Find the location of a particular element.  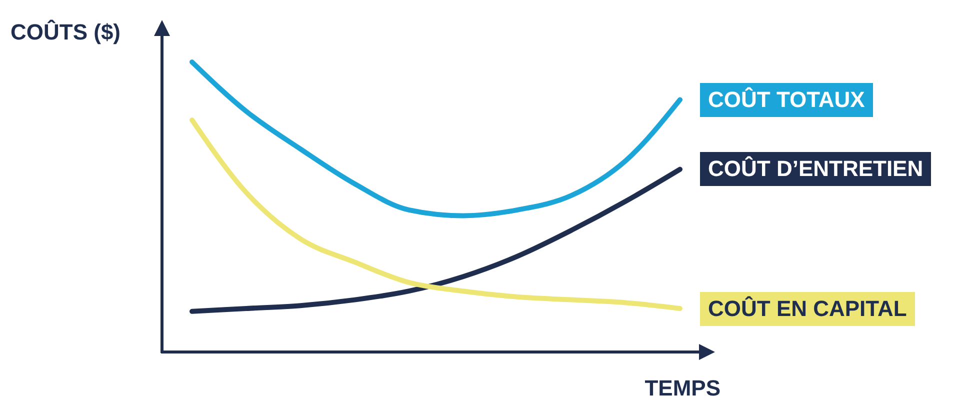

series-label: COÛT EN CAPITAL is located at coordinates (807, 309).